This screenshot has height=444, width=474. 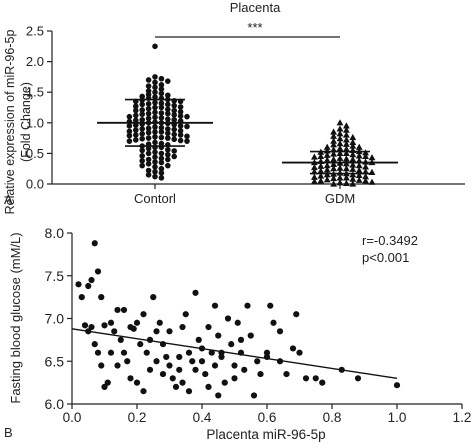 What do you see at coordinates (8, 199) in the screenshot?
I see `panel-a-letter: A` at bounding box center [8, 199].